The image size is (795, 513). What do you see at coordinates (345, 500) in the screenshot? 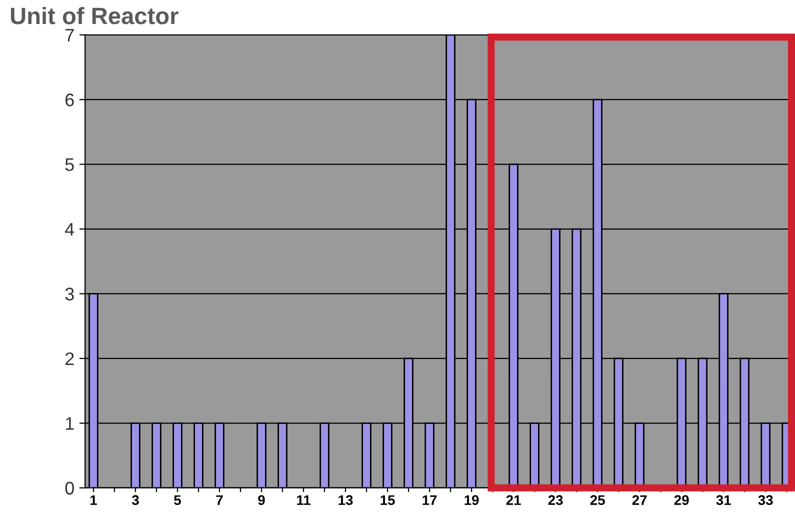
I see `x-tick-label: 13` at bounding box center [345, 500].